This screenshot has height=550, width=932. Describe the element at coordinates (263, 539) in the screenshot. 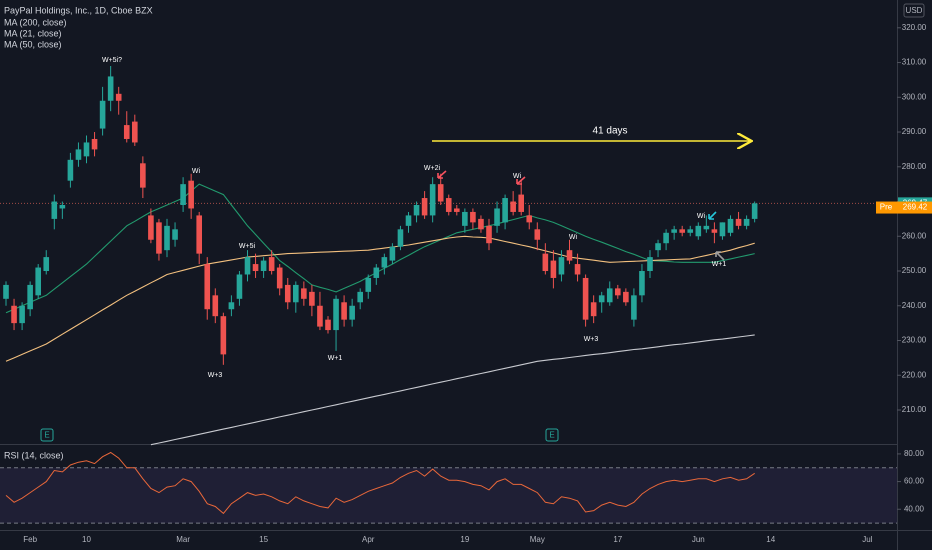

I see `x-tick-label: 15` at that location.